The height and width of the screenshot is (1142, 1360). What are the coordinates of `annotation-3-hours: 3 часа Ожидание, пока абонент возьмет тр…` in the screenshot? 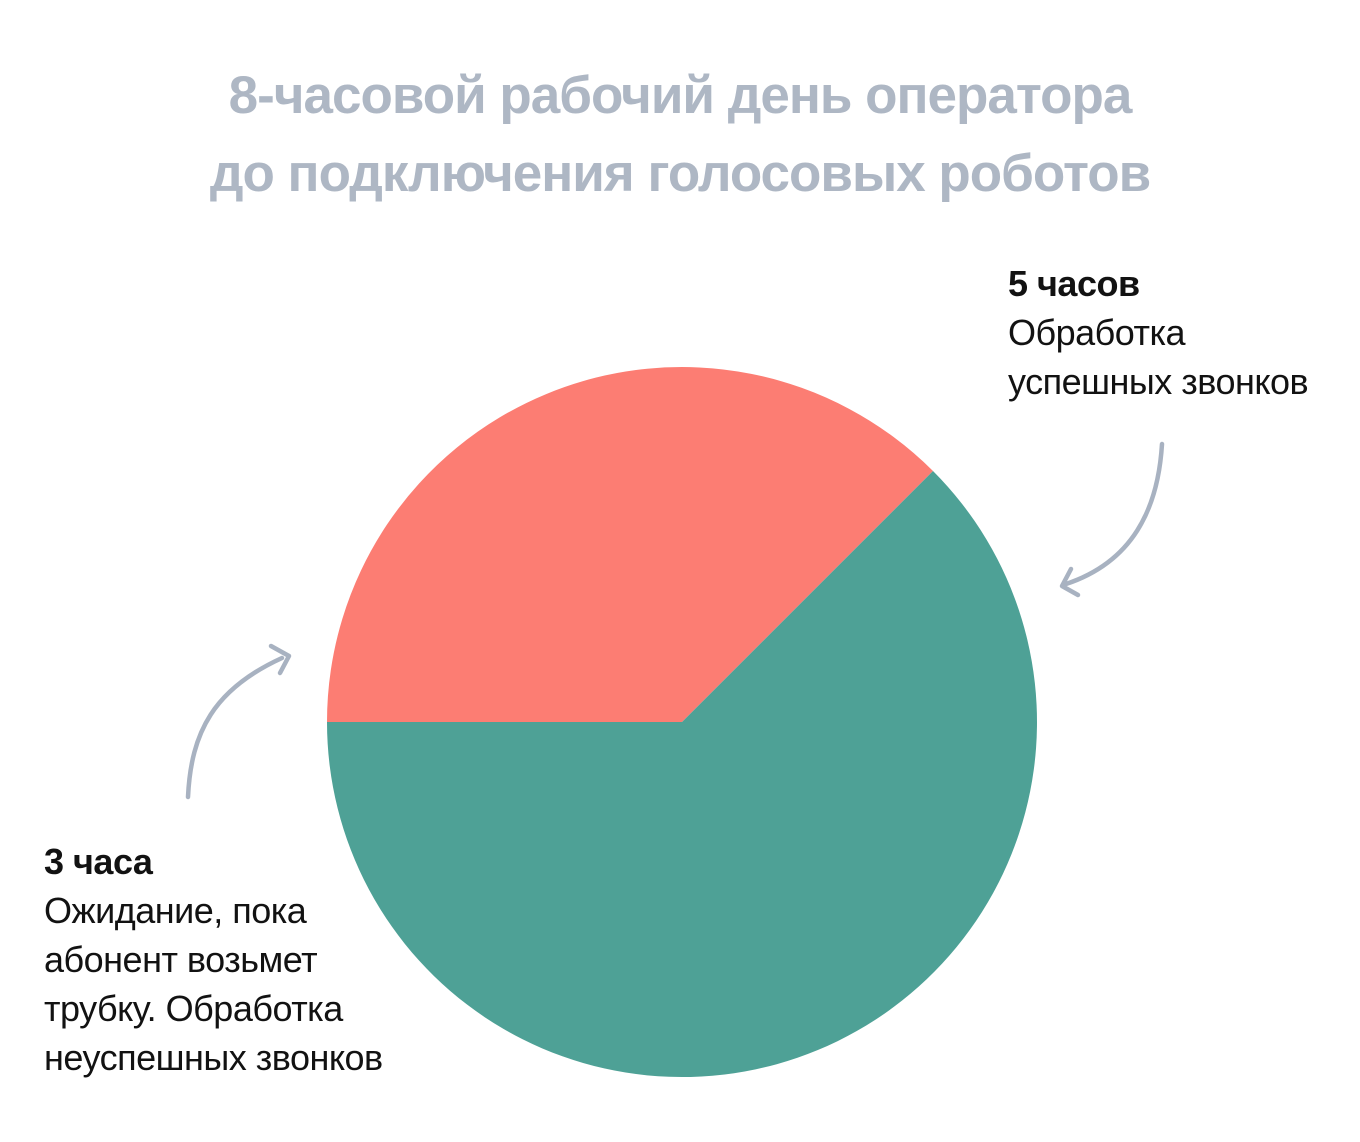 It's located at (224, 959).